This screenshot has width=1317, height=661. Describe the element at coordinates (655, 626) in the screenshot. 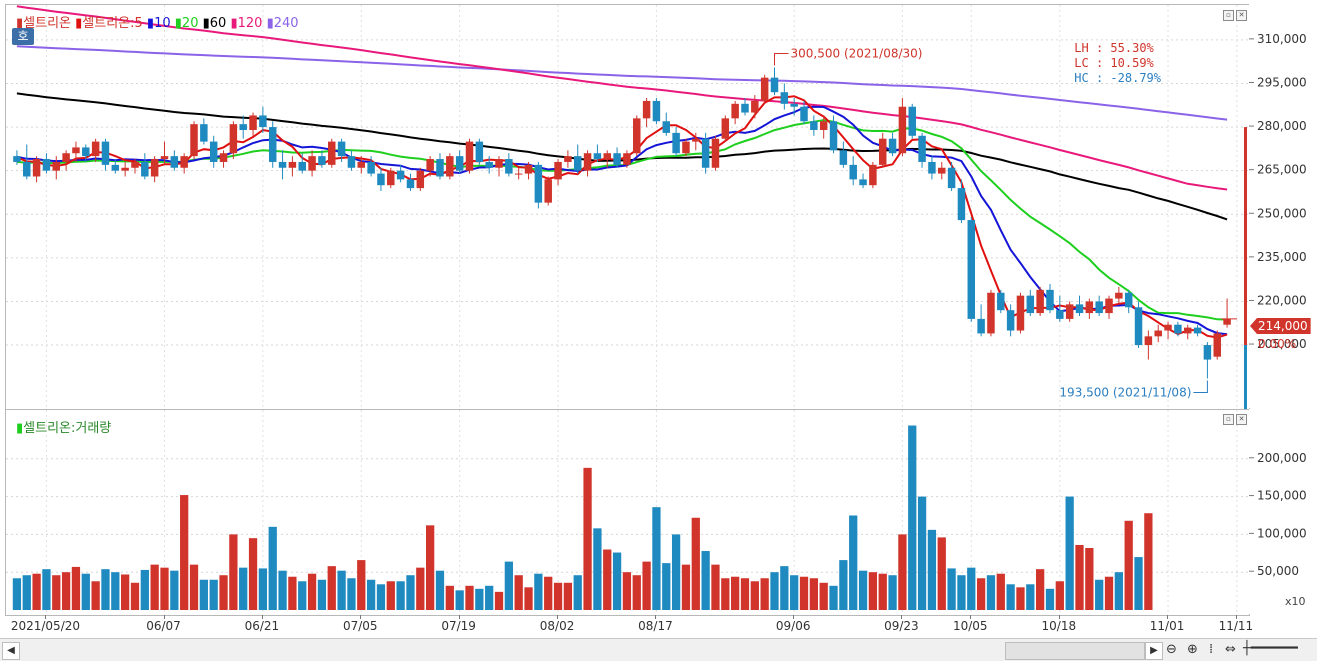

I see `x-tick-label: 08/17` at that location.